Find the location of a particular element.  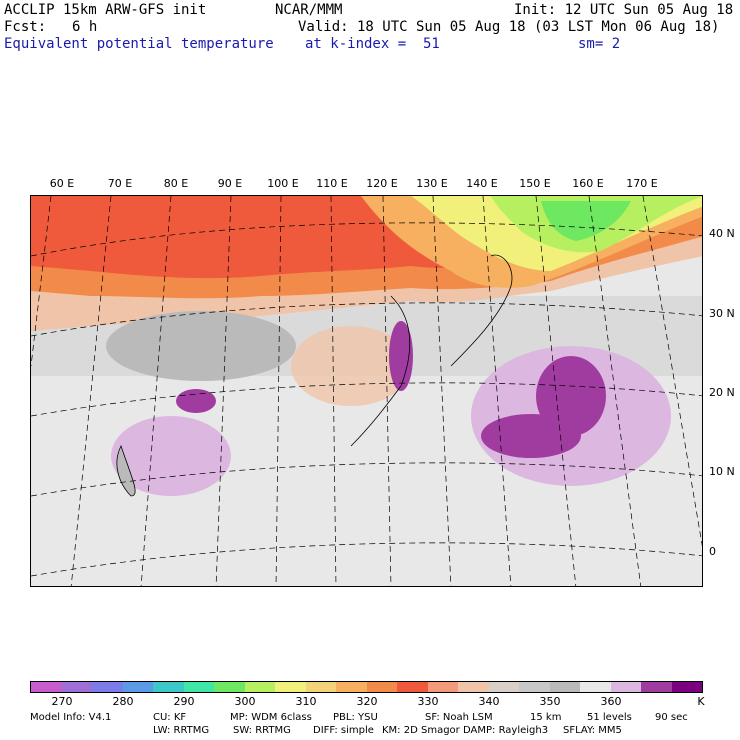

colorbar-tick: 270 is located at coordinates (62, 701).